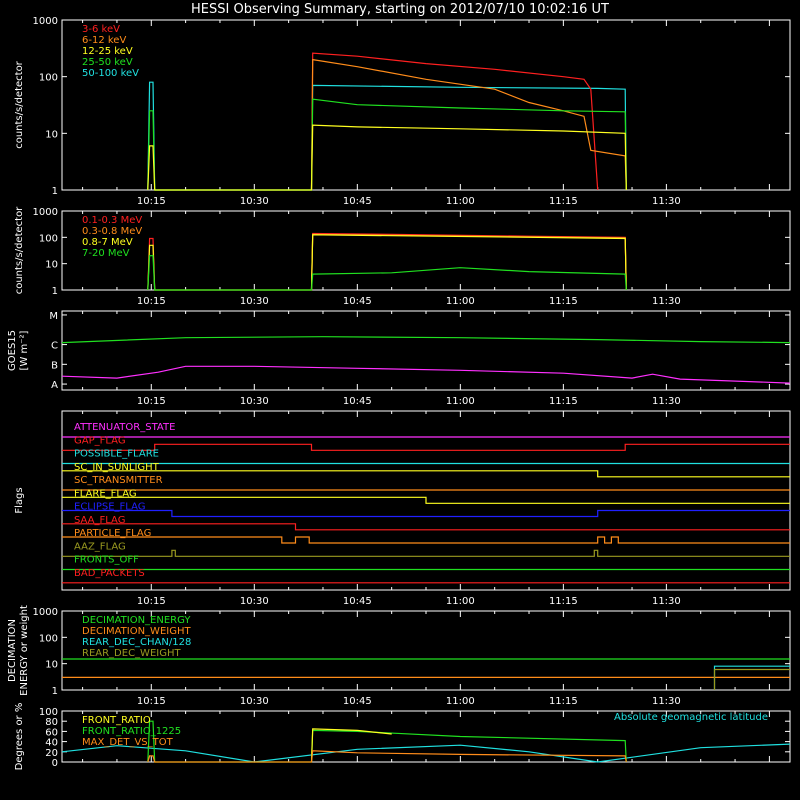 This screenshot has height=800, width=800. Describe the element at coordinates (53, 316) in the screenshot. I see `y-tick-label: M` at that location.